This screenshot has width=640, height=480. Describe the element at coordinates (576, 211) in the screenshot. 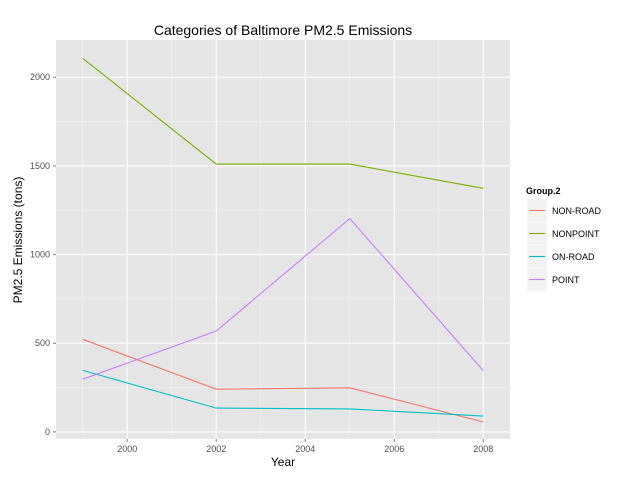

I see `legend-label-non-road: NON-ROAD` at that location.